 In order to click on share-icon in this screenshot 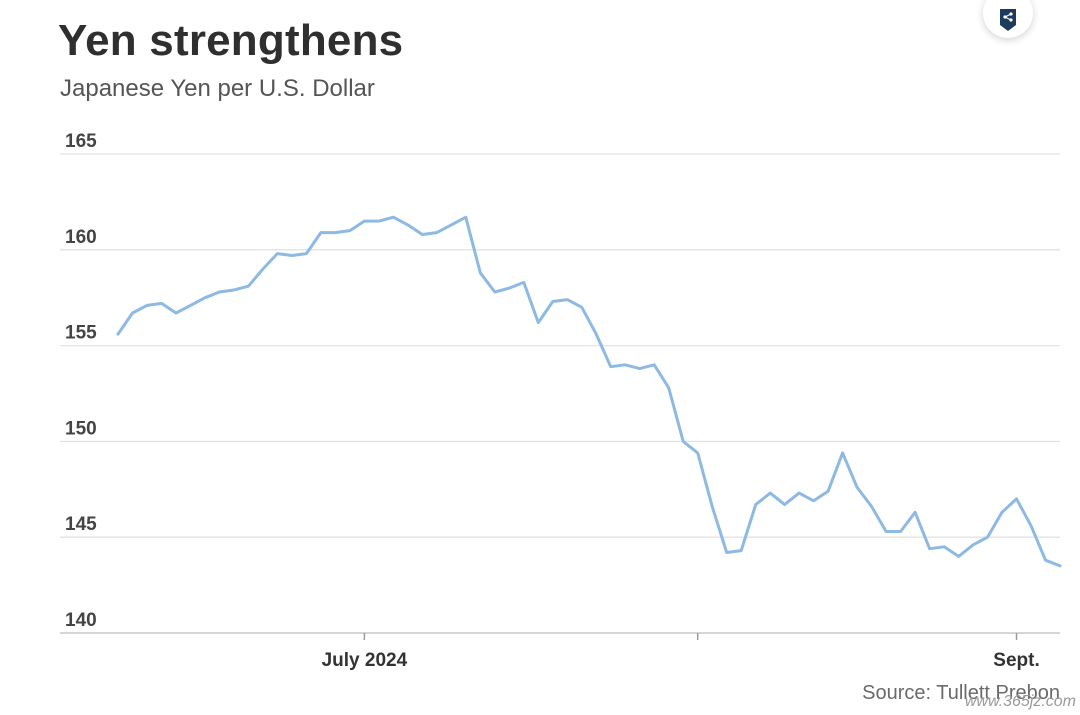, I will do `click(1008, 20)`.